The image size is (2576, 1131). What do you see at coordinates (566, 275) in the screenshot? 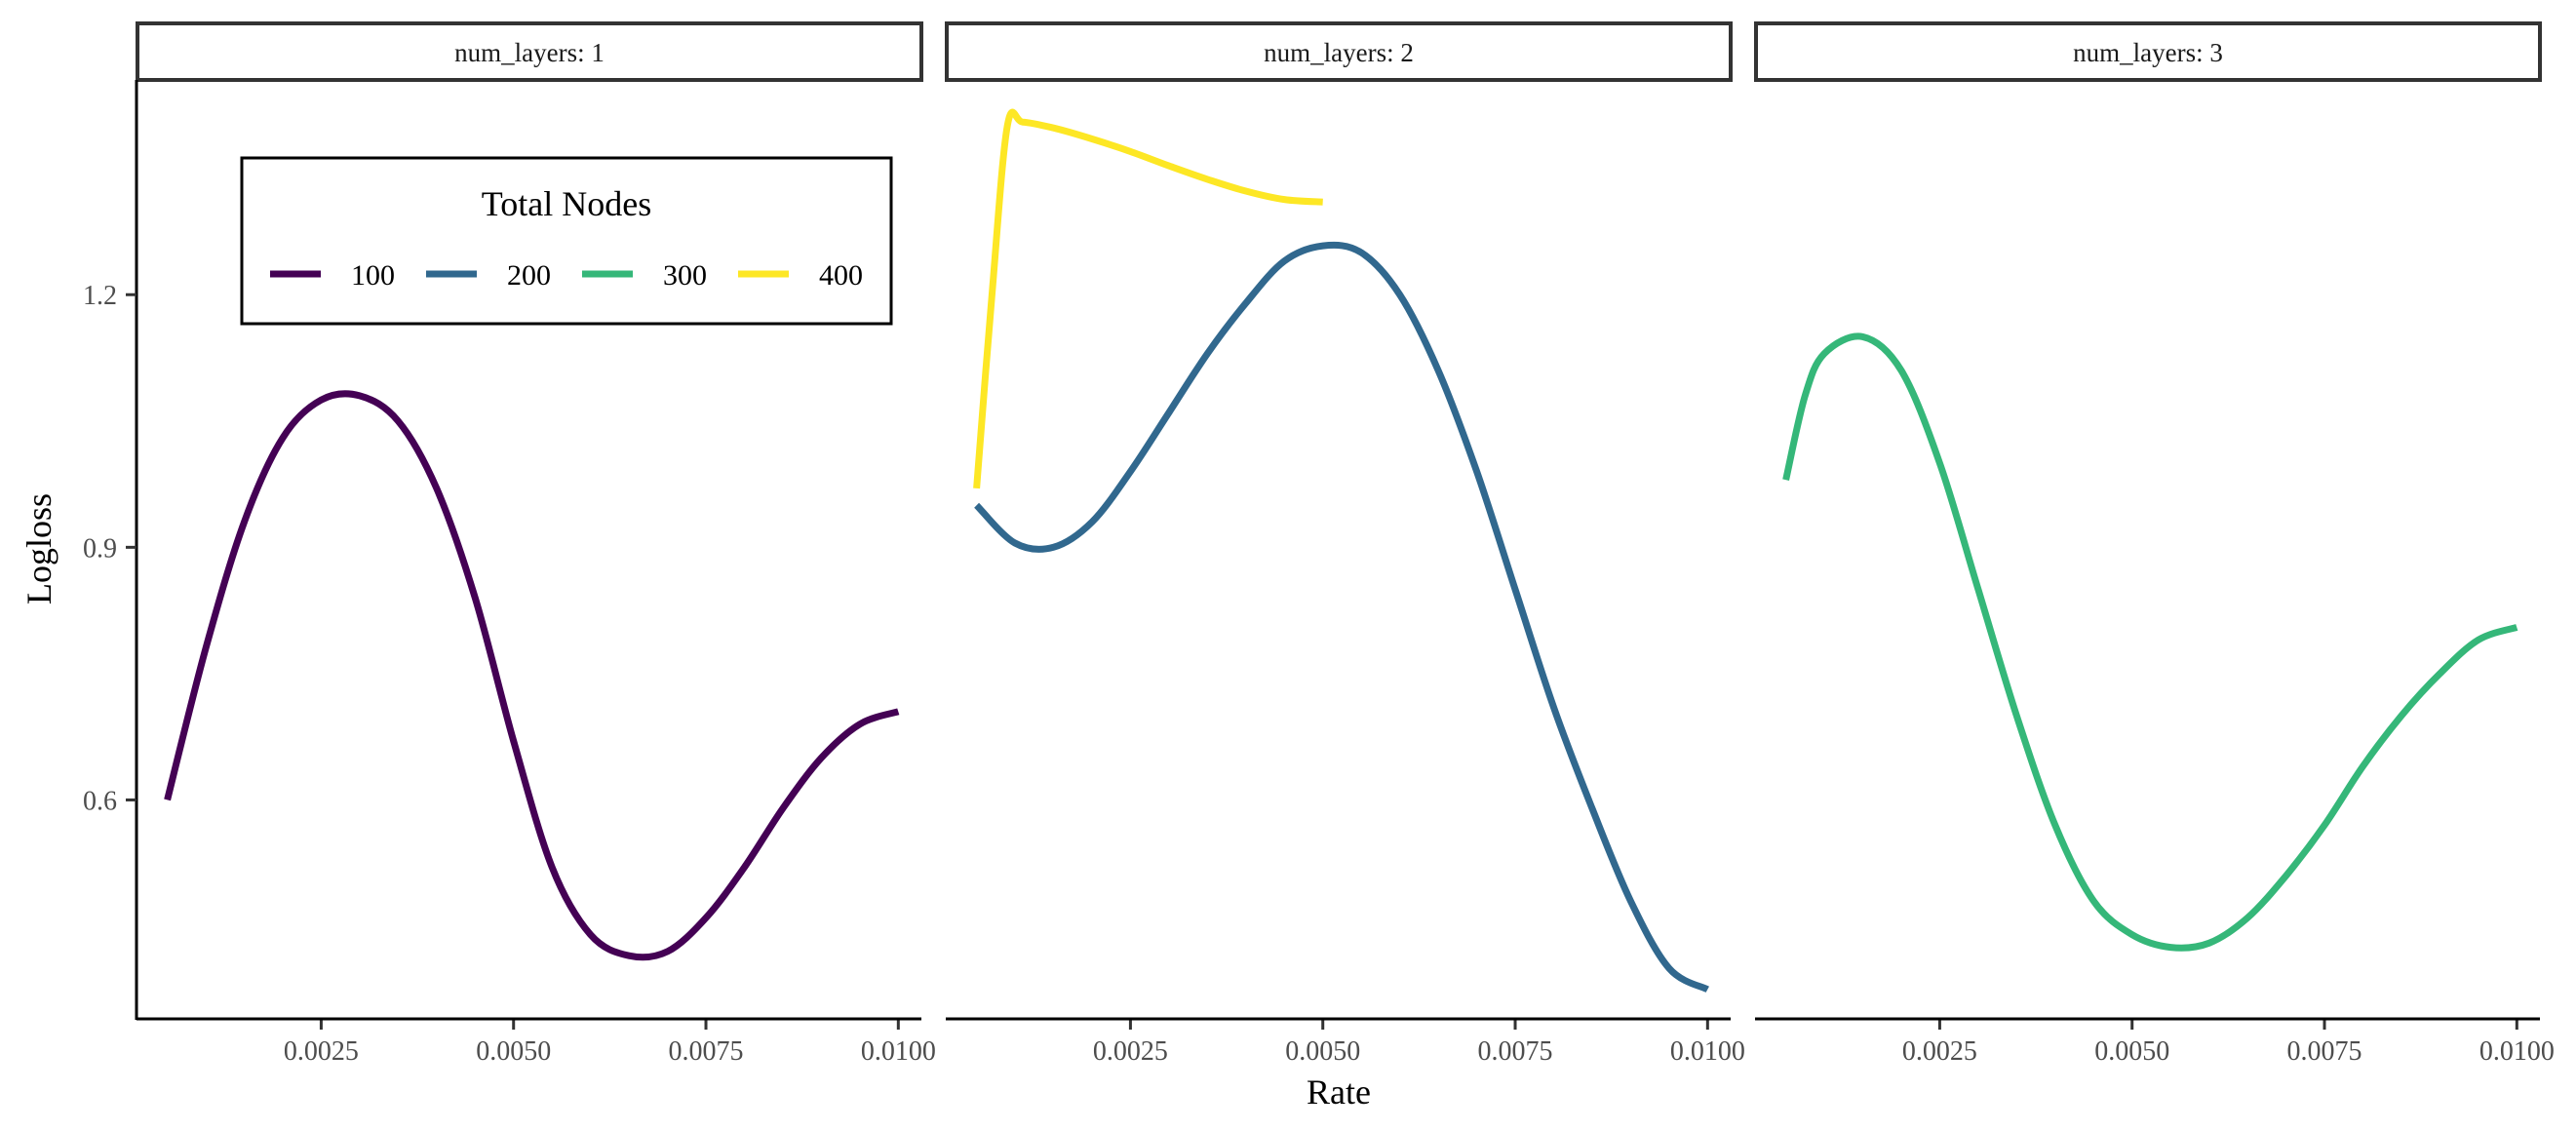
I see `legend-items: 100 200 300 400` at bounding box center [566, 275].